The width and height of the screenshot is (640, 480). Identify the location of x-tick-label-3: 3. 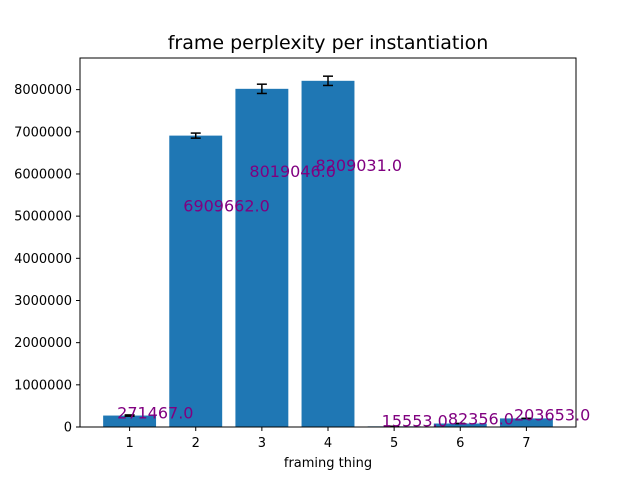
(262, 443).